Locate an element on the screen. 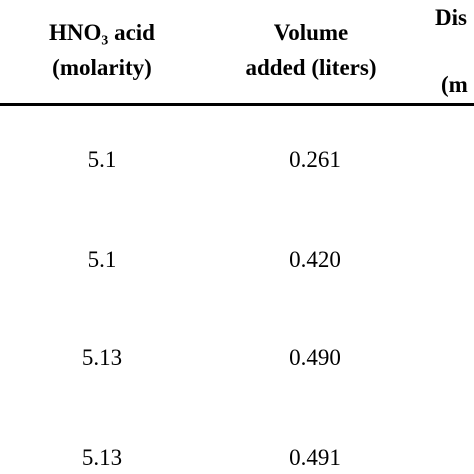 This screenshot has height=474, width=474. cell: 0.490 is located at coordinates (315, 357).